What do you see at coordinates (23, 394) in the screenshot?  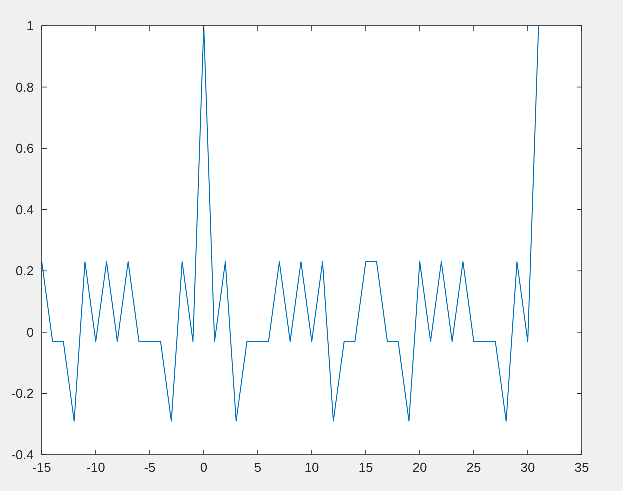 I see `y-tick-label: -0.2` at bounding box center [23, 394].